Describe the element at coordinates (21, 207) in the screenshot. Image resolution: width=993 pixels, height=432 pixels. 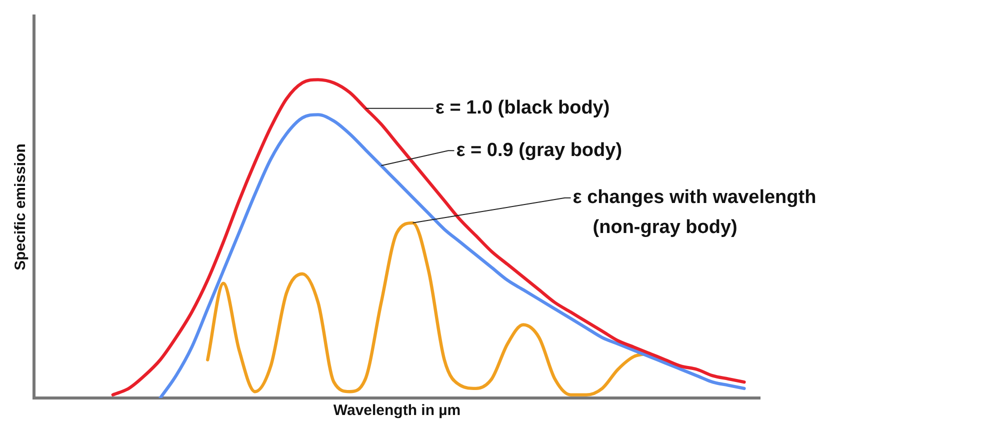
I see `y-axis-title: Specific emission` at that location.